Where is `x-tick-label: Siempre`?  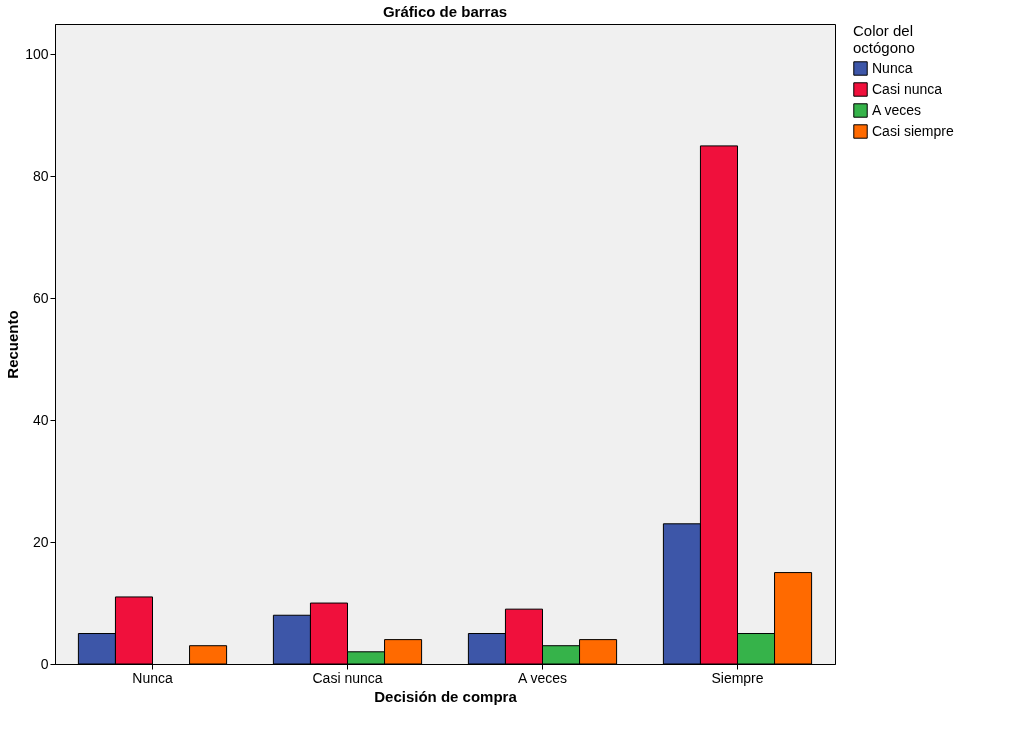
x-tick-label: Siempre is located at coordinates (737, 677).